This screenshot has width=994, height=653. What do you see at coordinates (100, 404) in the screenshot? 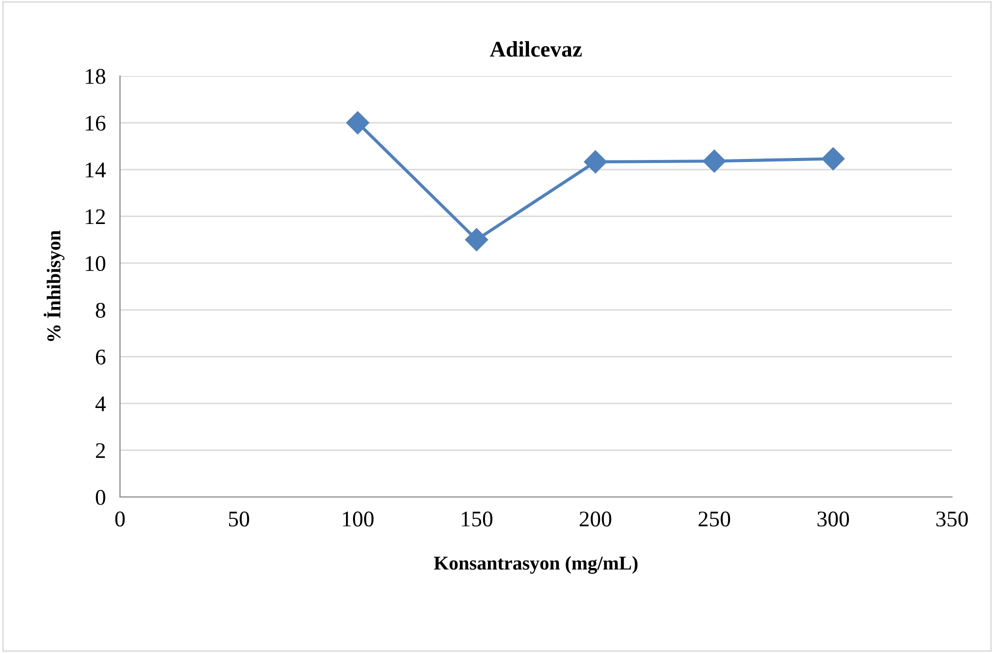
I see `y-tick-label: 4` at bounding box center [100, 404].